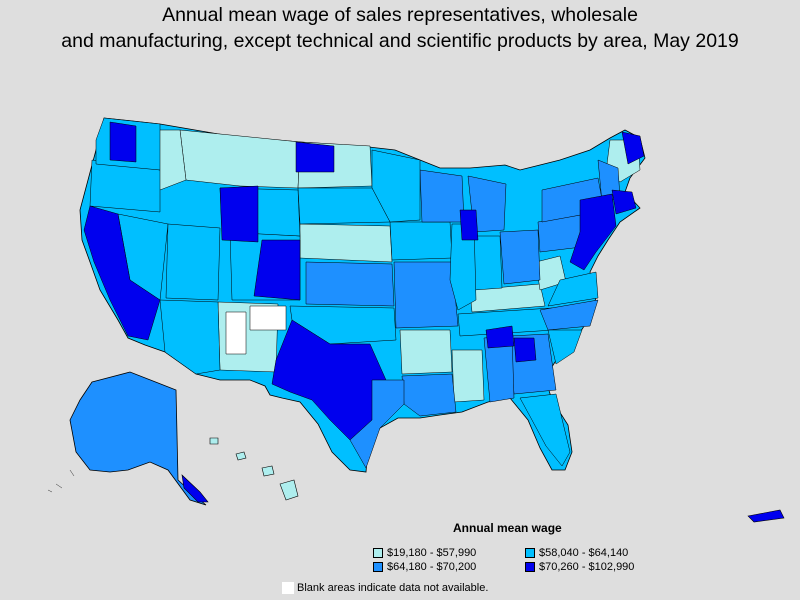  Describe the element at coordinates (421, 241) in the screenshot. I see `region-iowa` at that location.